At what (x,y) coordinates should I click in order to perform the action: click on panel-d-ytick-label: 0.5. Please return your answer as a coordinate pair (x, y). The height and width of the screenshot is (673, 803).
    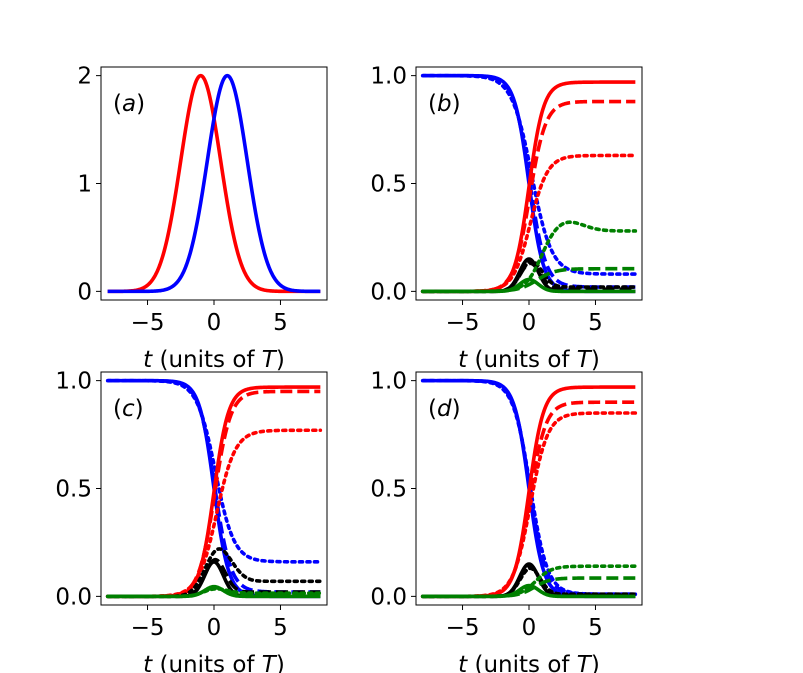
    Looking at the image, I should click on (388, 490).